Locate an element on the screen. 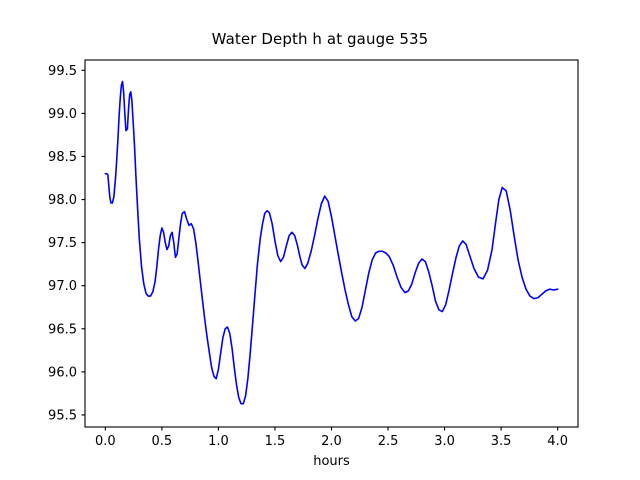 Image resolution: width=640 pixels, height=480 pixels. x-axis-ticks: 0.0 0.5 1.0 1.5 2.0 2.5 3.0 3.5 4.0 is located at coordinates (331, 438).